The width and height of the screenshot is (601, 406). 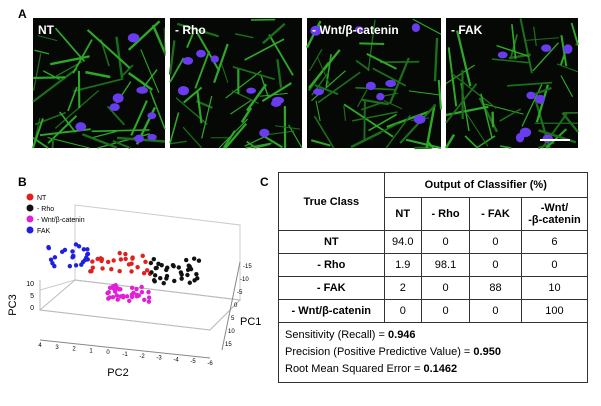 What do you see at coordinates (433, 369) in the screenshot?
I see `metric: Root Mean Squared Error = 0.1462` at bounding box center [433, 369].